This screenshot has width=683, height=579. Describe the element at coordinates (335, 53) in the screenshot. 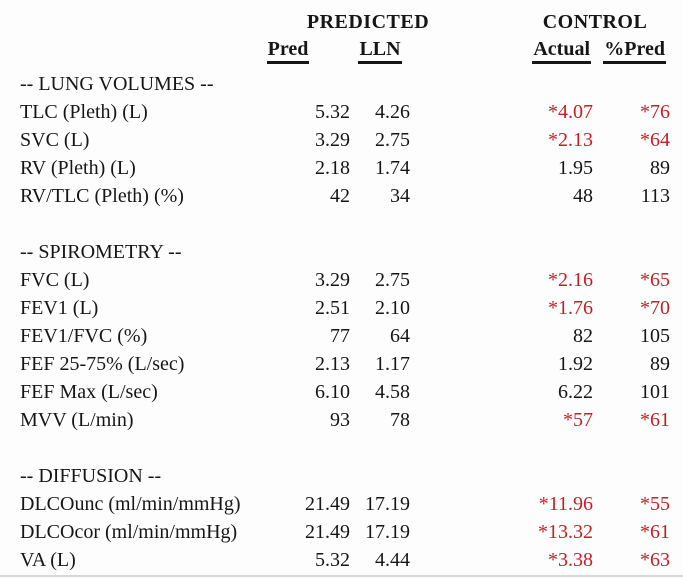

I see `column-header-row: Pred LLN Actual %Pred` at that location.